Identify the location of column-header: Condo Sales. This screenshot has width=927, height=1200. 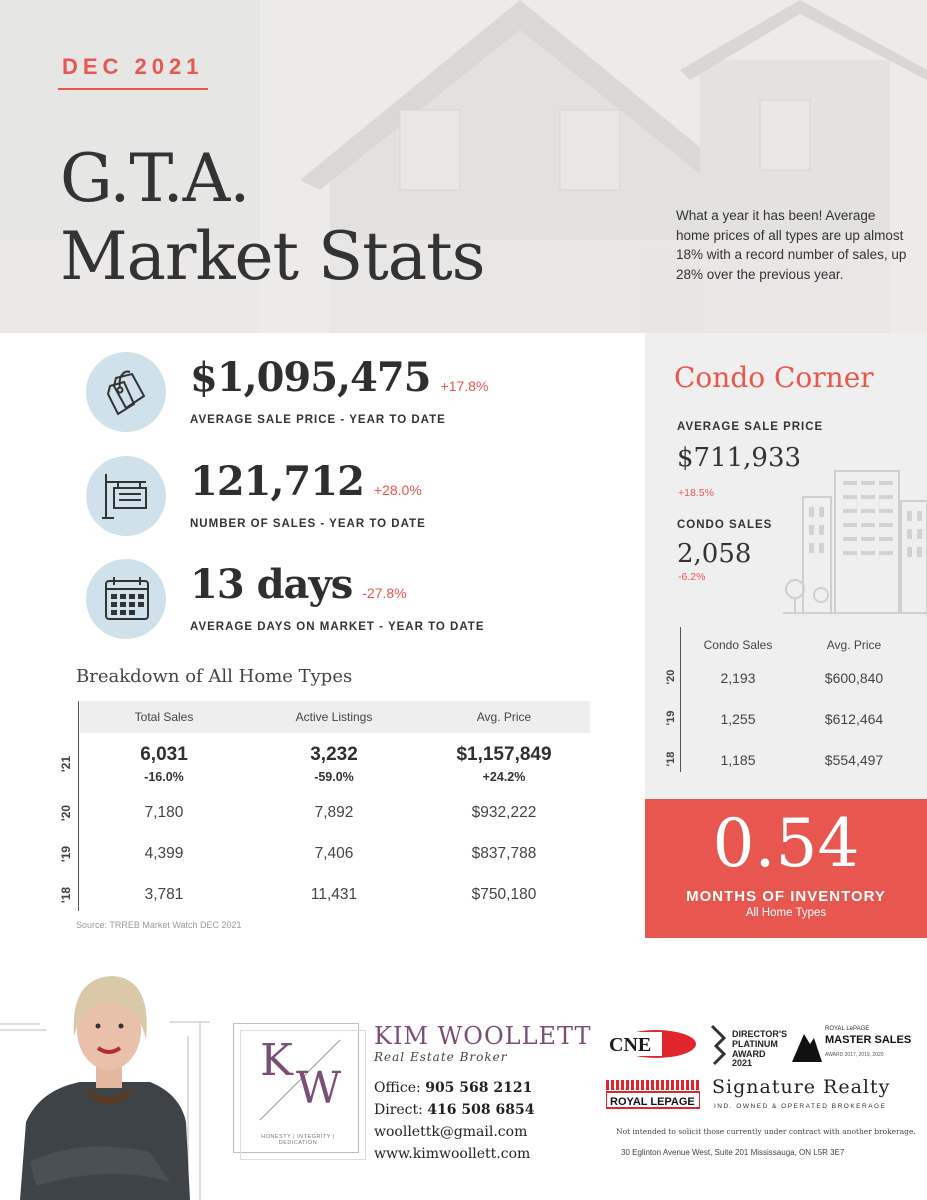
(738, 645).